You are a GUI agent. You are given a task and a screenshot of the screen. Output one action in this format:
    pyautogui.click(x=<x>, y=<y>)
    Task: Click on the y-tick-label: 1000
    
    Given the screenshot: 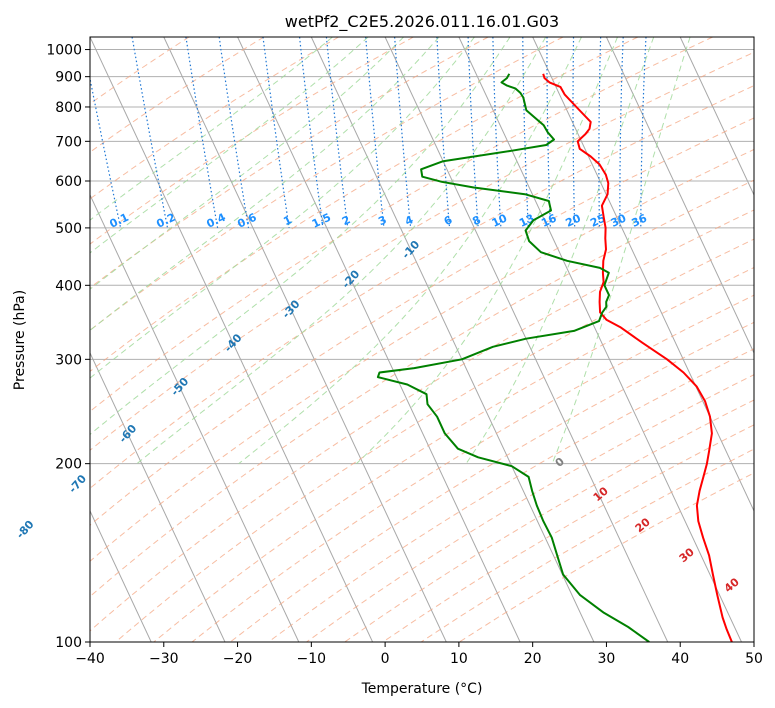 What is the action you would take?
    pyautogui.click(x=64, y=51)
    